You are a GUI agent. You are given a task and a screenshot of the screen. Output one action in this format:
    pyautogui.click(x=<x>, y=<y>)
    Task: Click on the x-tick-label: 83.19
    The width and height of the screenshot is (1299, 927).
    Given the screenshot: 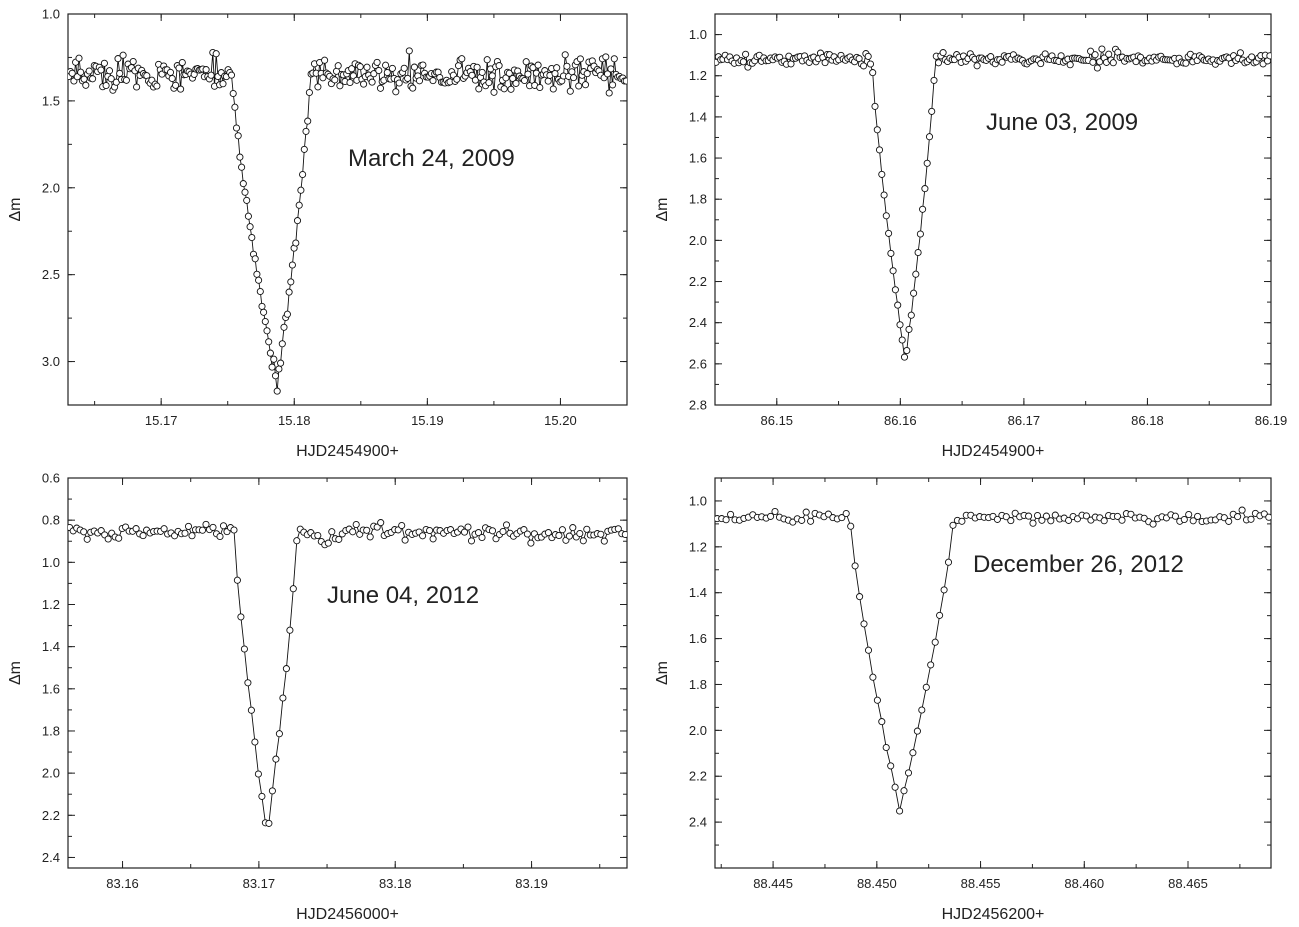 What is the action you would take?
    pyautogui.click(x=531, y=883)
    